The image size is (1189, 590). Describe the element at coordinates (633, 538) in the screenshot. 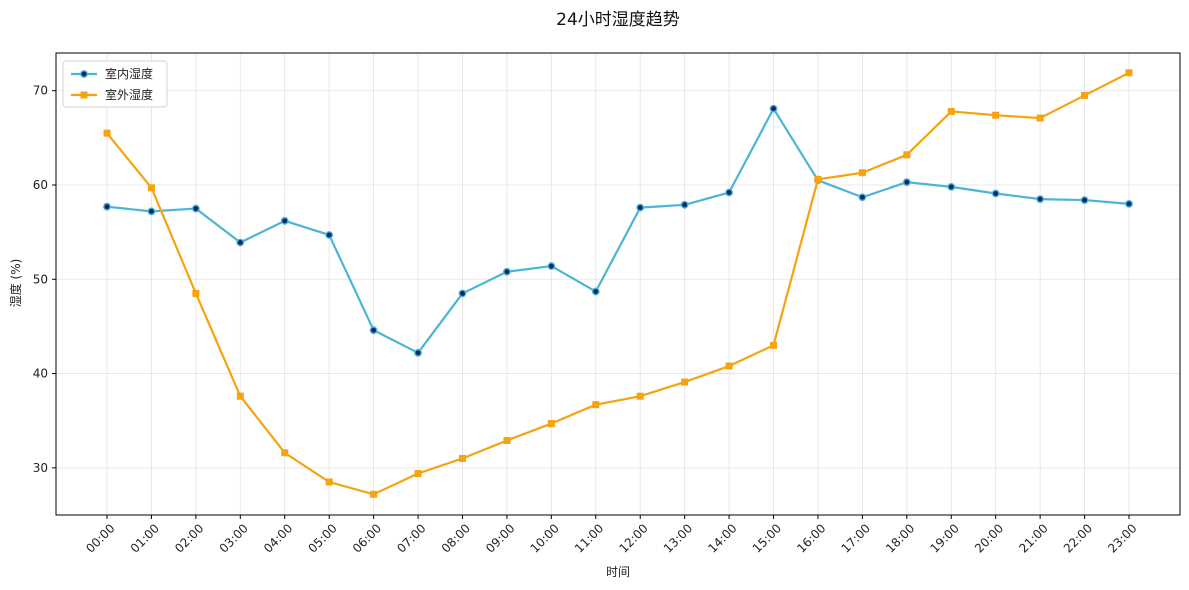

I see `x-tick-label: 12:00` at that location.